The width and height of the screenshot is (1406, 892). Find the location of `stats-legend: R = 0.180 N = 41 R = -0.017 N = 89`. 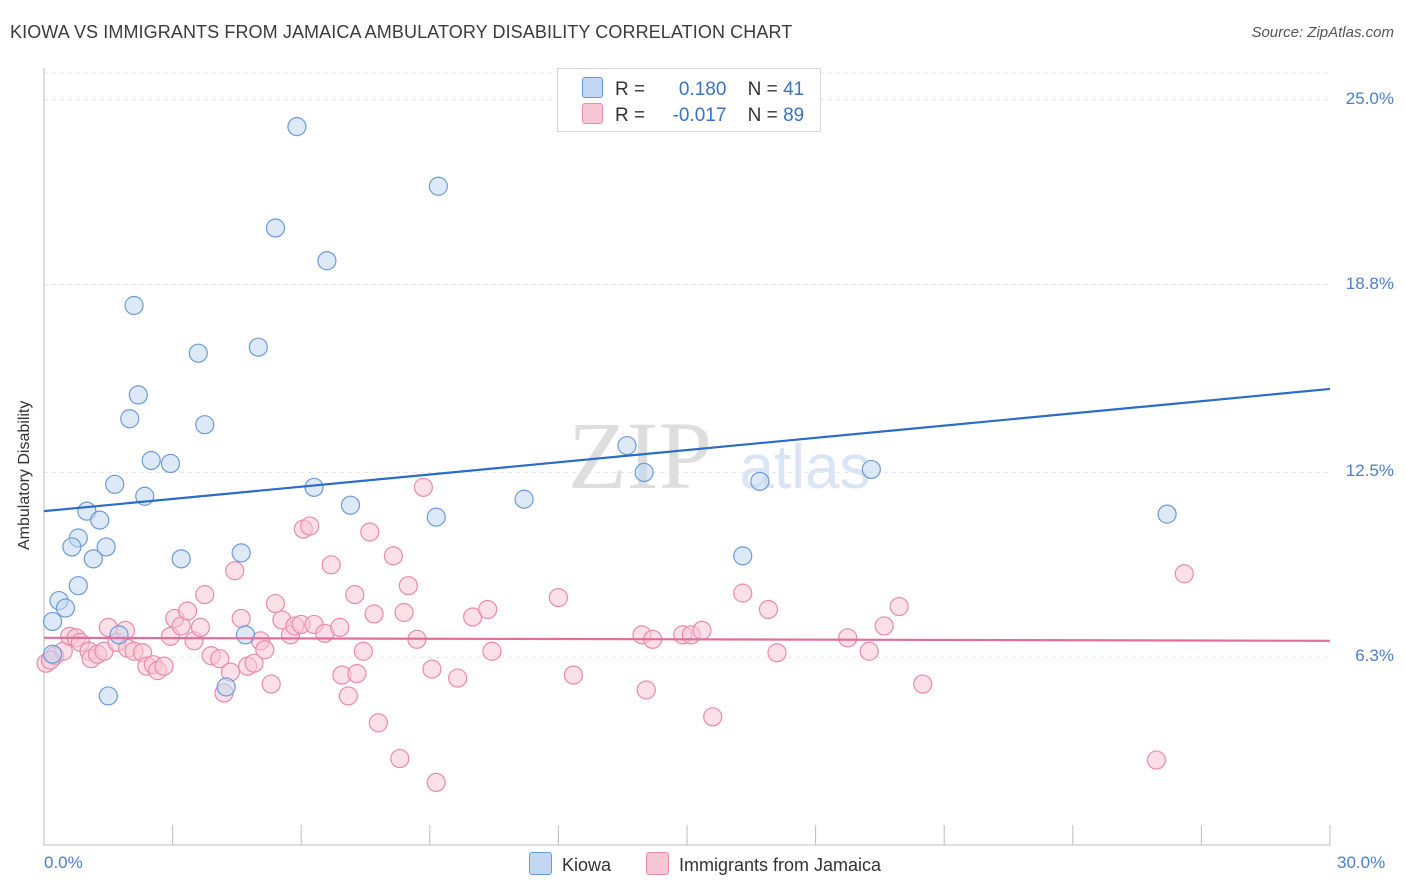

stats-legend: R = 0.180 N = 41 R = -0.017 N = 89 is located at coordinates (689, 100).